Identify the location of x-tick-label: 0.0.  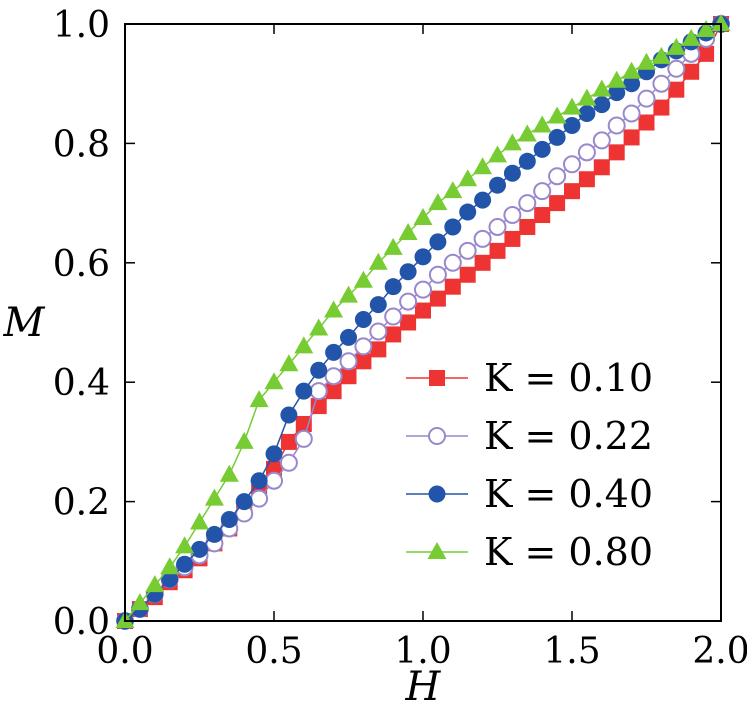
(124, 651).